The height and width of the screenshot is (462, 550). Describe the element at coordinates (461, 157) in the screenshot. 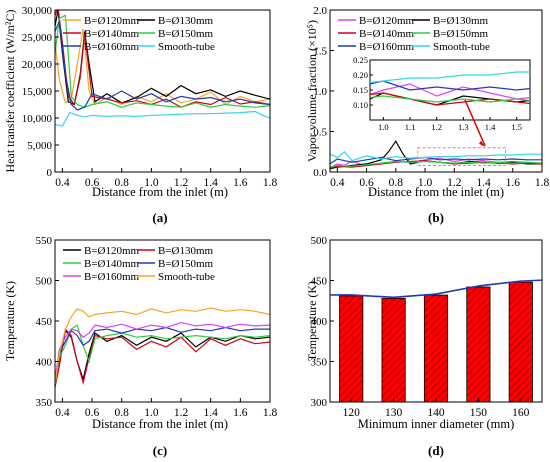

I see `zoom-region-box` at that location.